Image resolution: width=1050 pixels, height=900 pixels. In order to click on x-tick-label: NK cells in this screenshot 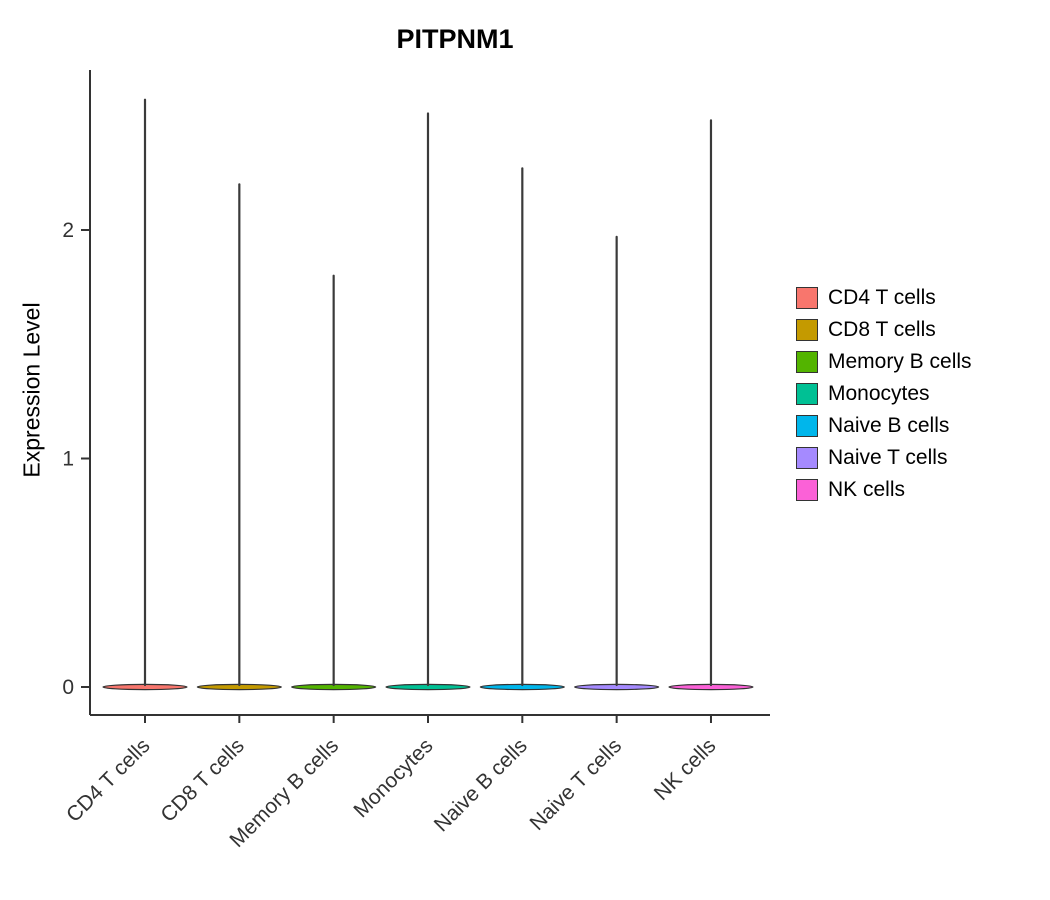, I will do `click(685, 769)`.